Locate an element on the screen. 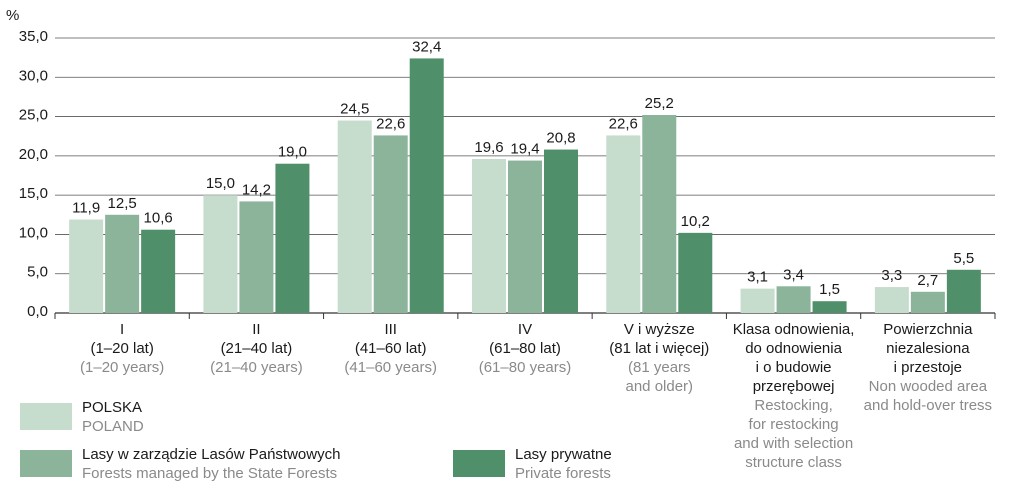 The width and height of the screenshot is (1015, 485). value-label: 3,1 is located at coordinates (757, 277).